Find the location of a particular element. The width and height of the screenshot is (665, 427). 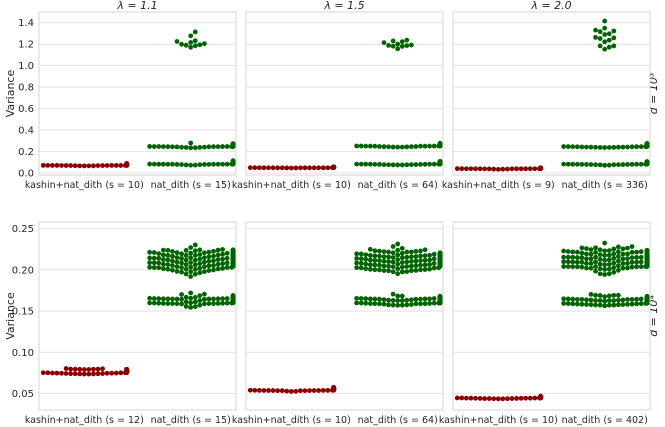

category-label: nat_dith (s = 15) is located at coordinates (191, 185).